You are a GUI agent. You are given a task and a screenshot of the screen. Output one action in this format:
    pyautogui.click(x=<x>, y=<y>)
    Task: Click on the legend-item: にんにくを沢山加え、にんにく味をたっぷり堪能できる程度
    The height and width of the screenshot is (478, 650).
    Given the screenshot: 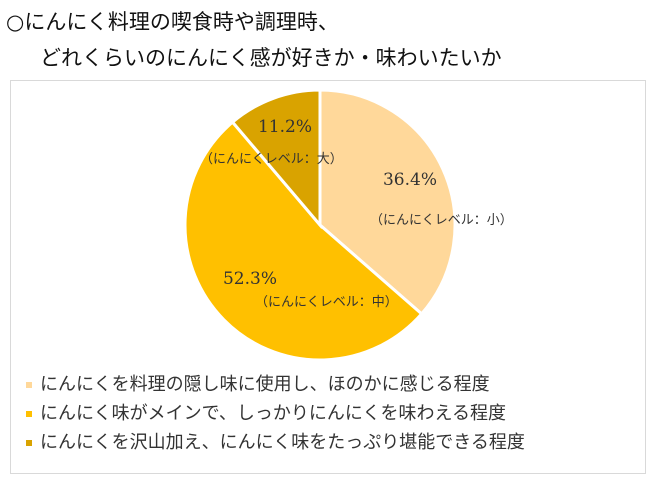 What is the action you would take?
    pyautogui.click(x=275, y=441)
    